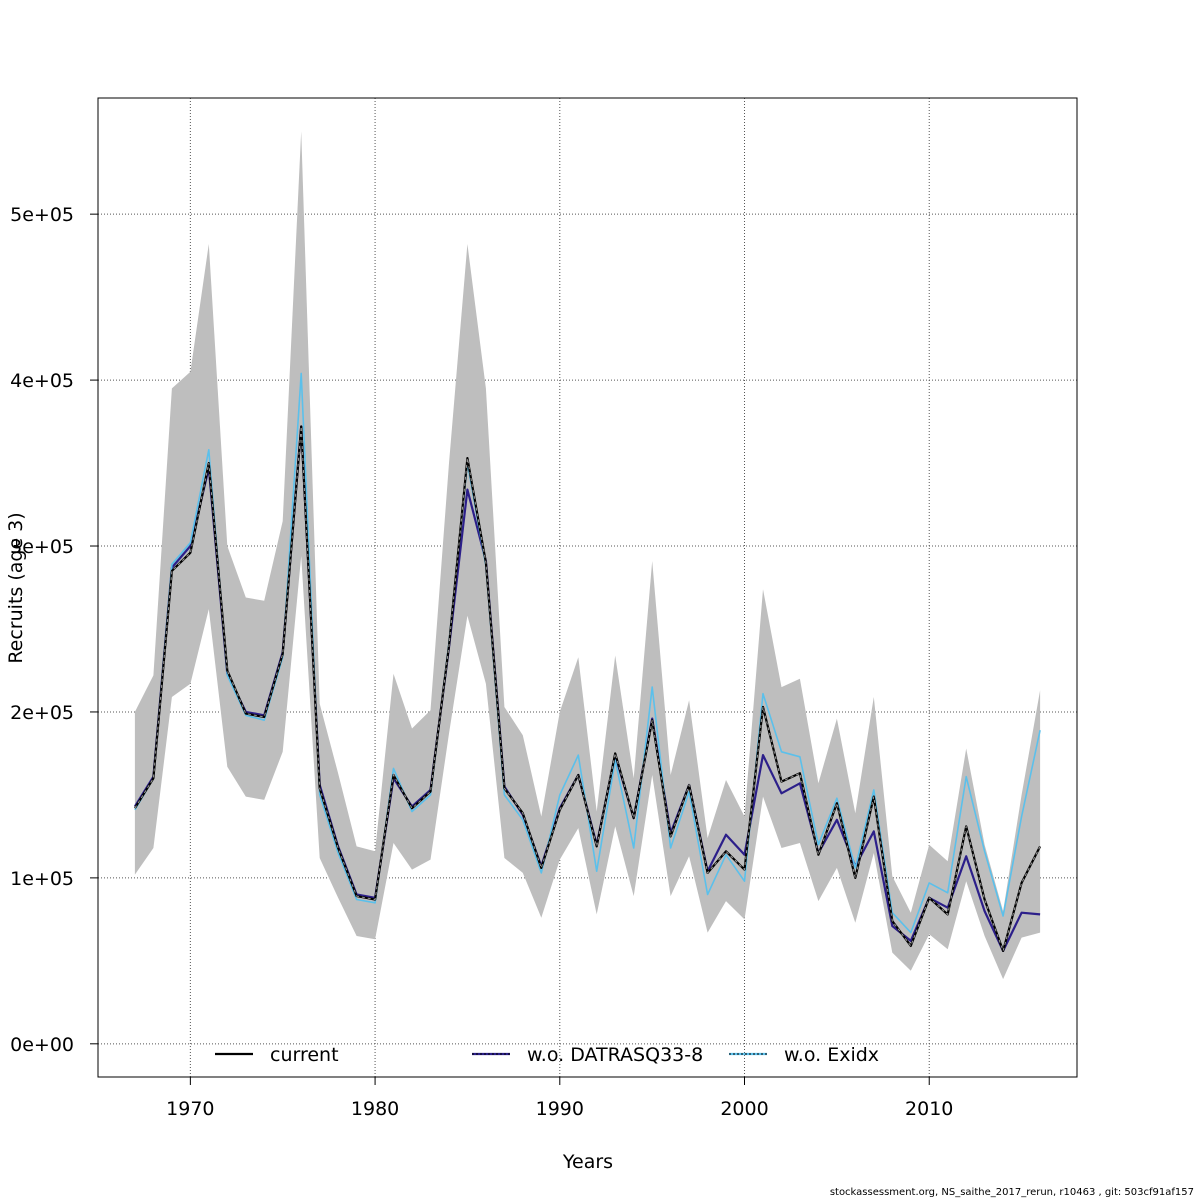  What do you see at coordinates (744, 1109) in the screenshot?
I see `x-tick-label: 2000` at bounding box center [744, 1109].